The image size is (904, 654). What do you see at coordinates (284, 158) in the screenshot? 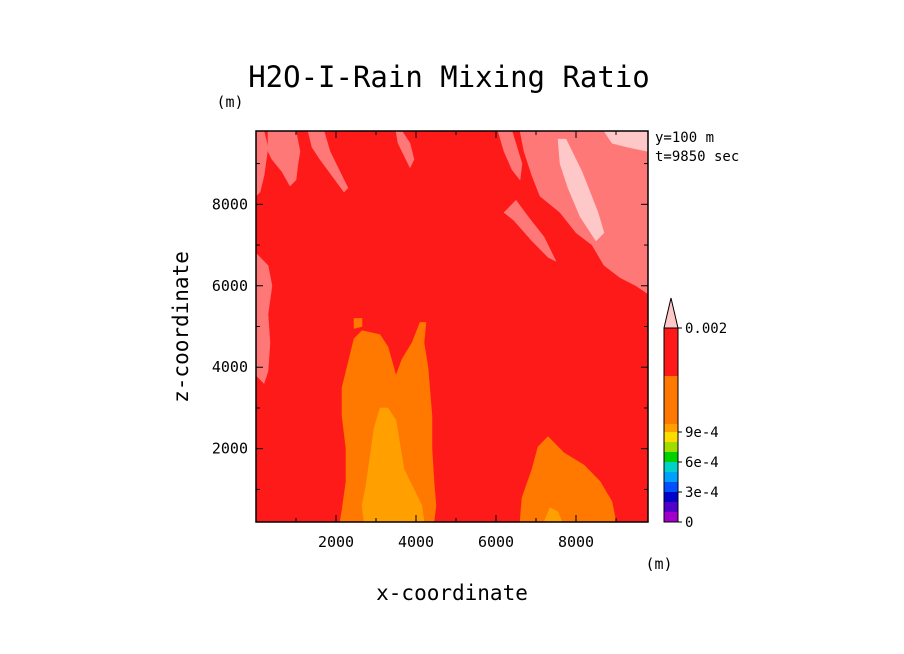
I see `contour-region-light-red-top-left-streak` at bounding box center [284, 158].